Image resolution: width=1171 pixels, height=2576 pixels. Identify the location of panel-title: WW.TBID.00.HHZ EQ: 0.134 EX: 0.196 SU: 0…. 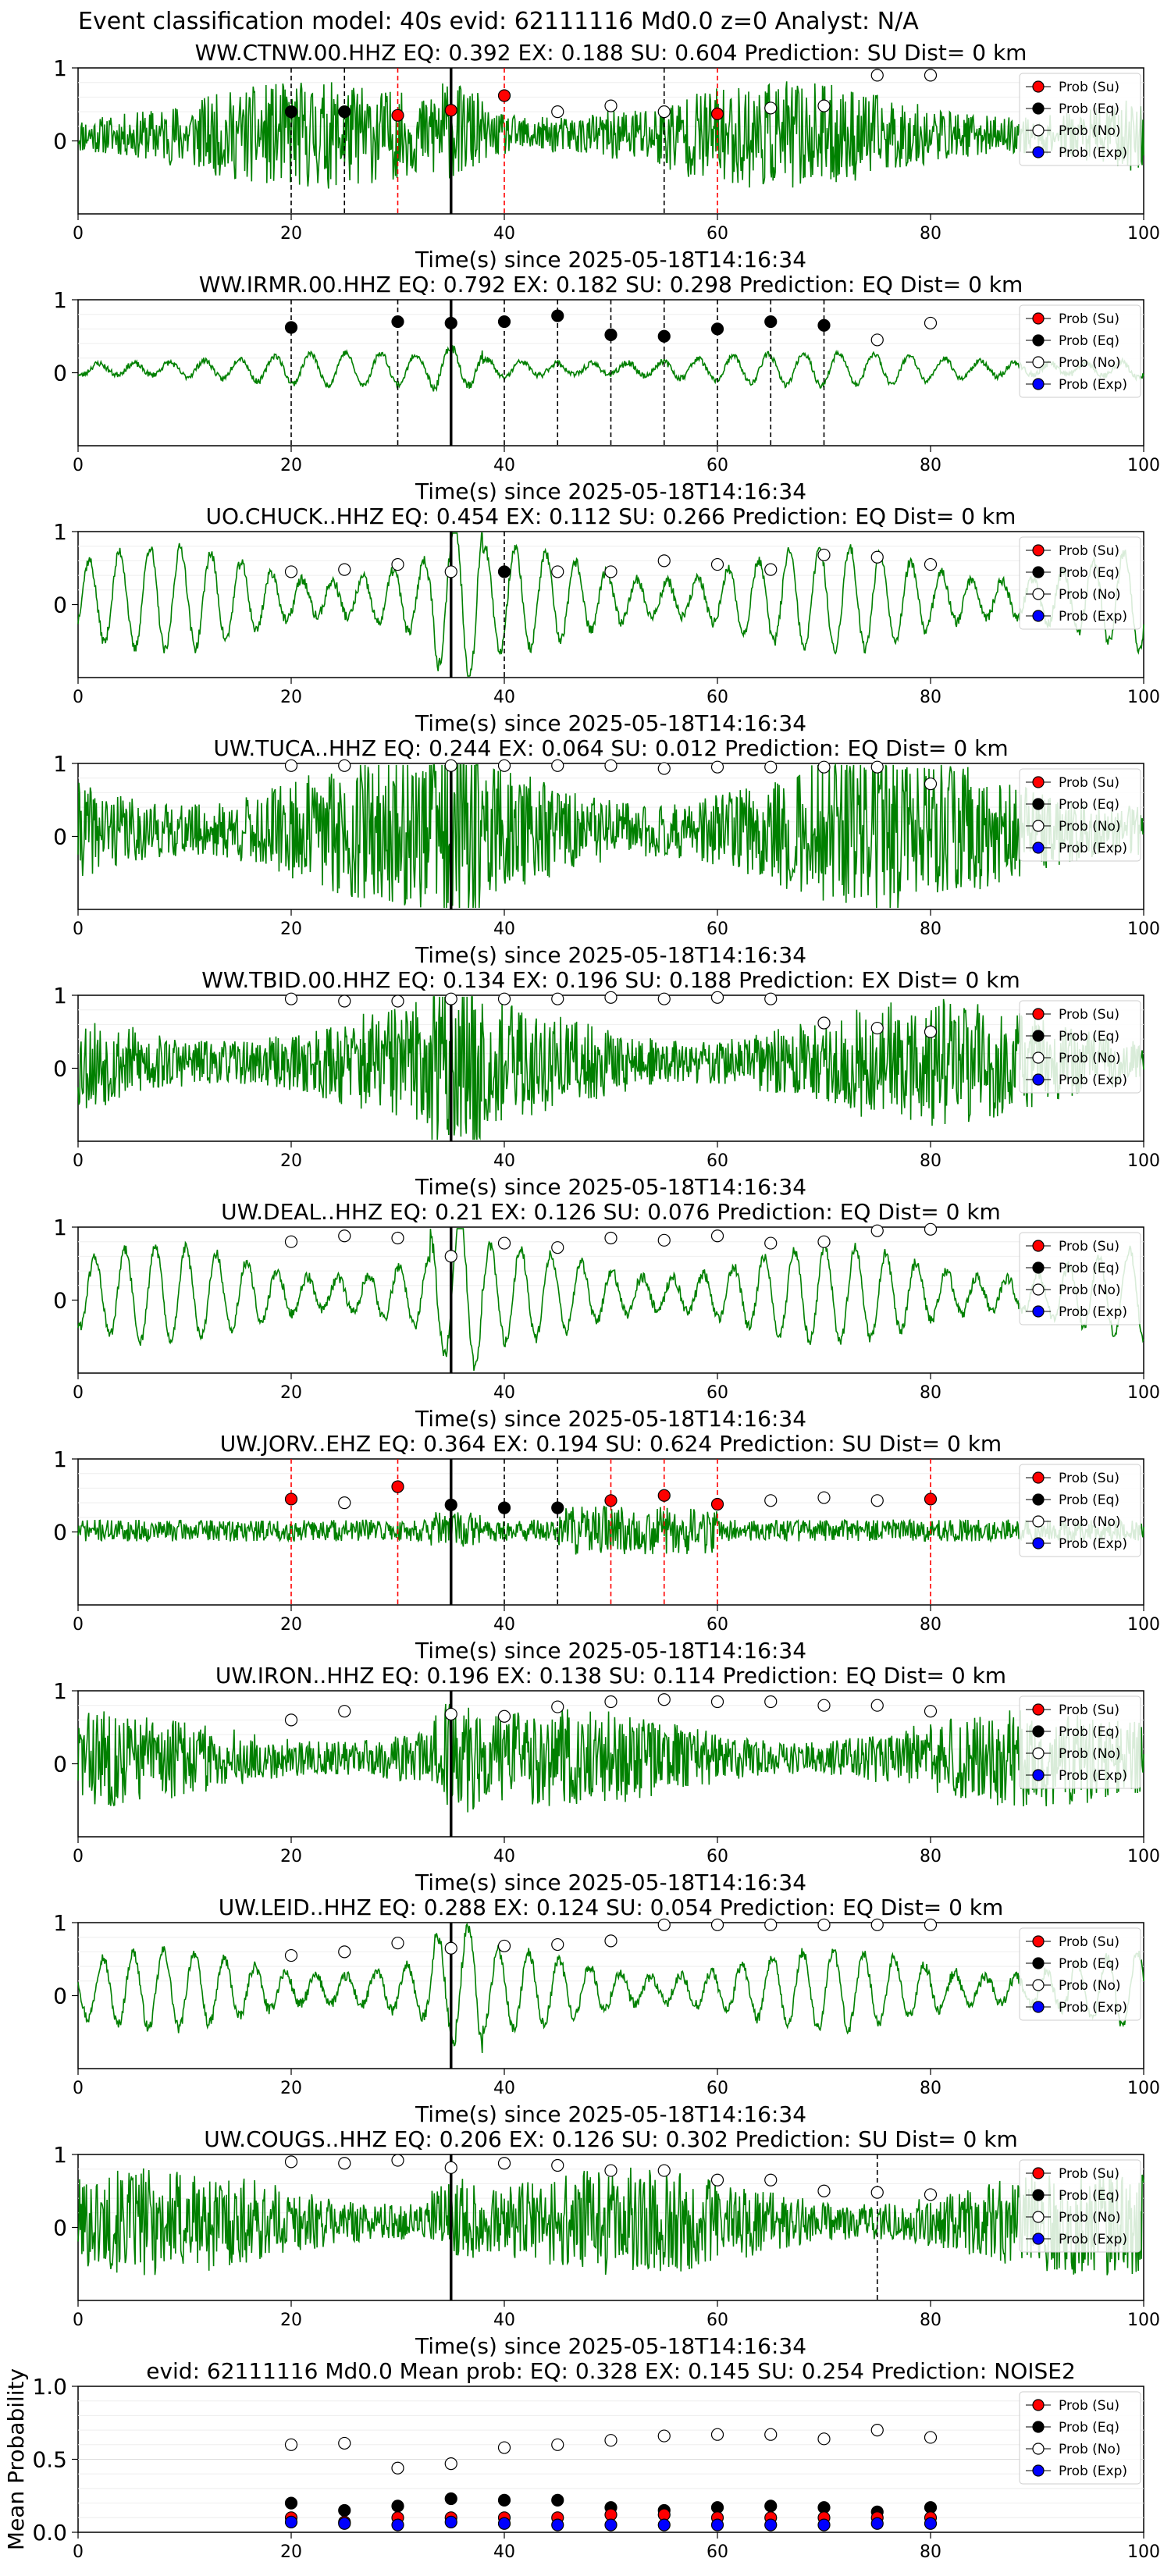
(610, 980).